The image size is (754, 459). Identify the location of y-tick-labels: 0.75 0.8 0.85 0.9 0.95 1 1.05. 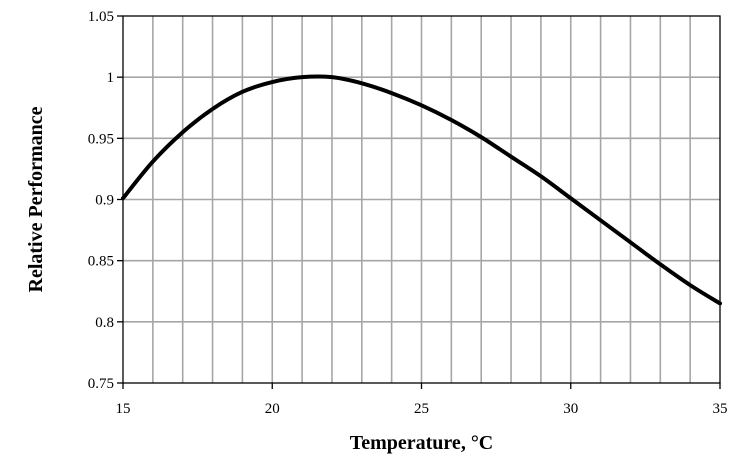
(101, 200).